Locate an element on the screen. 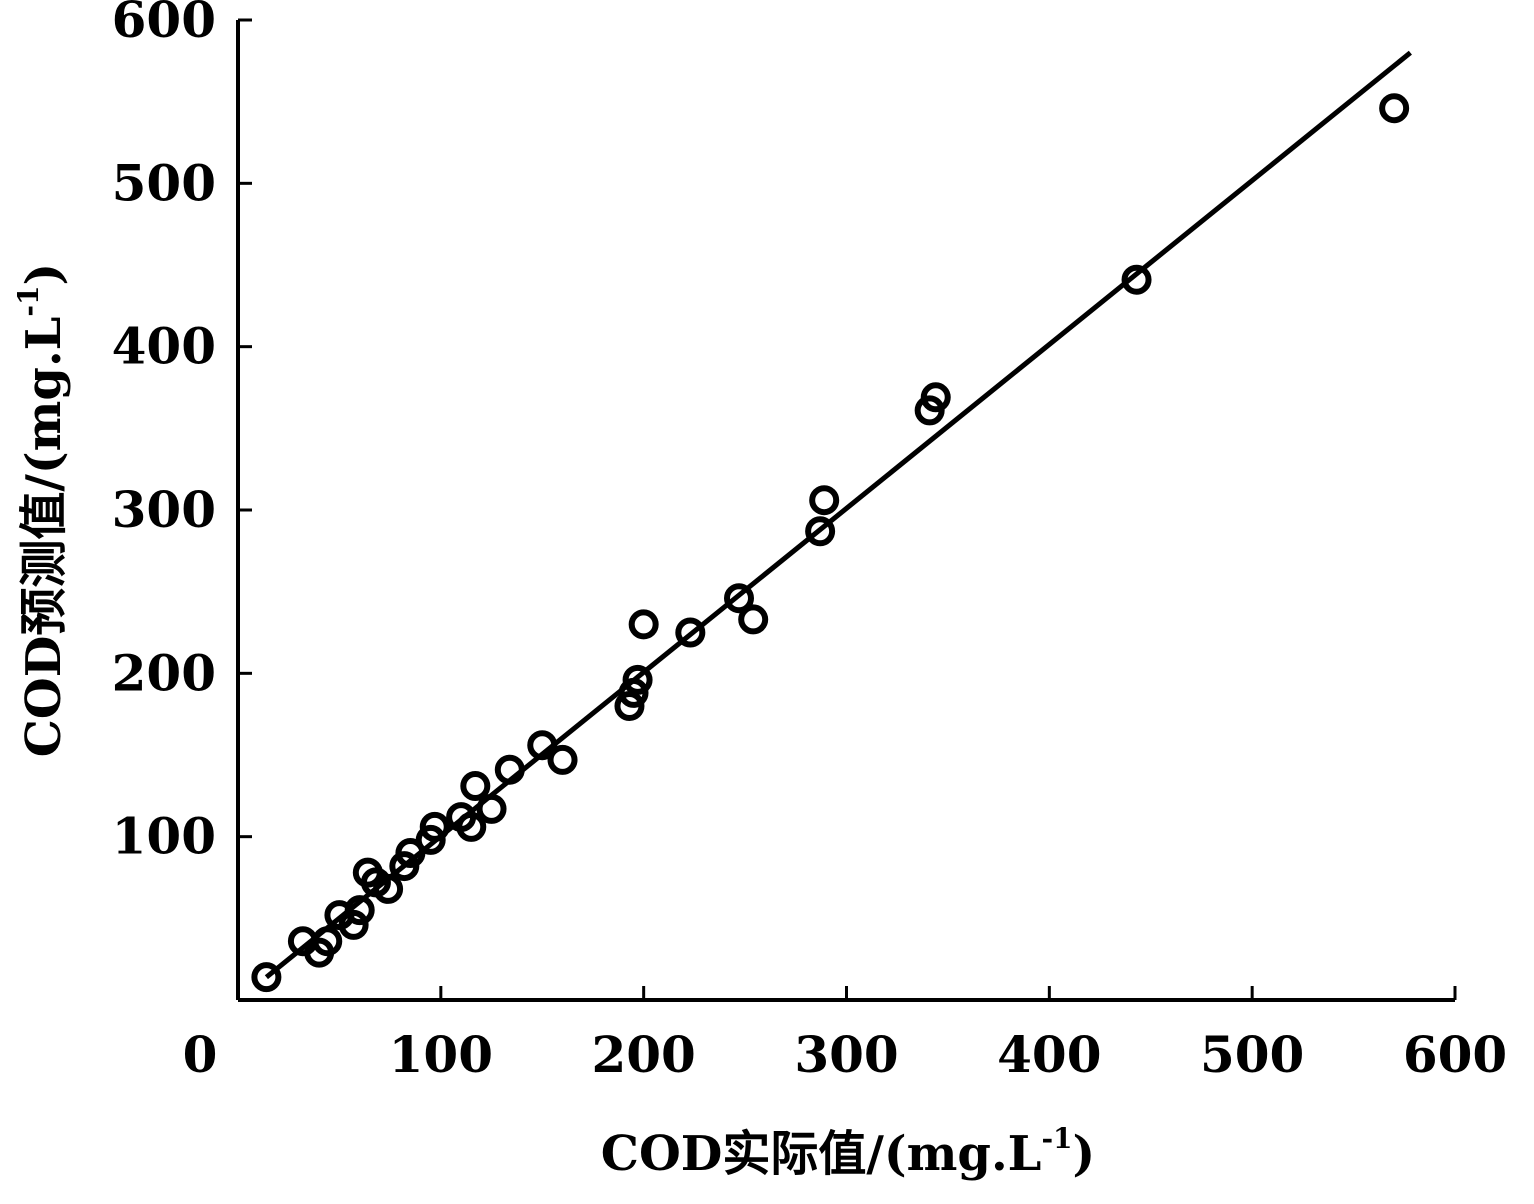  x-ticks: 0 100 200 300 400 500 600 is located at coordinates (845, 1035).